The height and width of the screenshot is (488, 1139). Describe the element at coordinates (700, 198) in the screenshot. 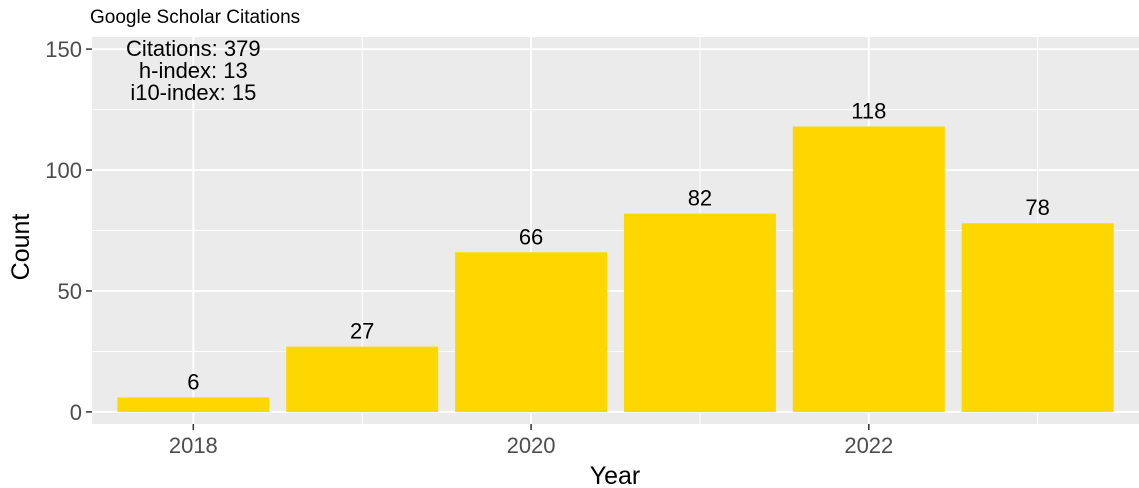

I see `data-label: 82` at that location.